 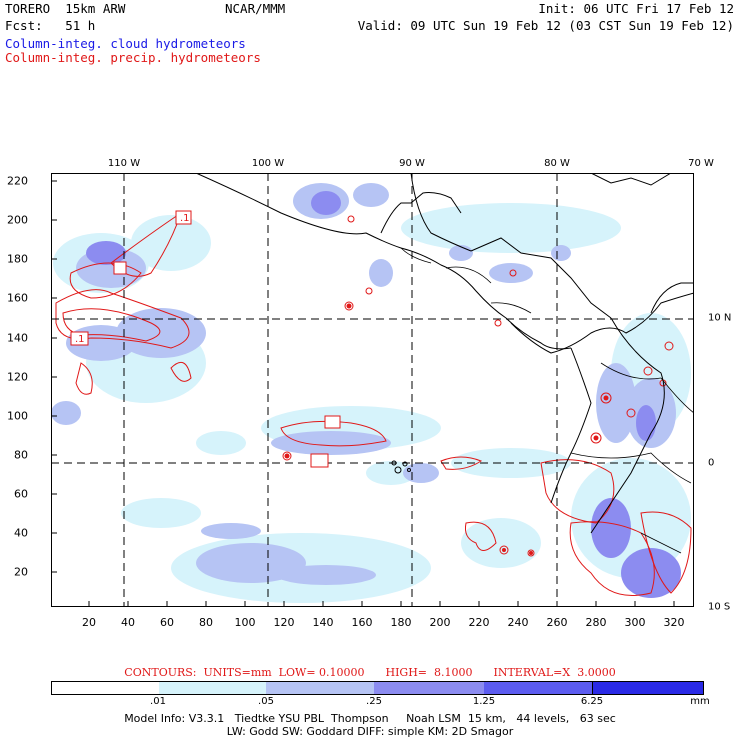 What do you see at coordinates (21, 533) in the screenshot?
I see `y-tick: 40` at bounding box center [21, 533].